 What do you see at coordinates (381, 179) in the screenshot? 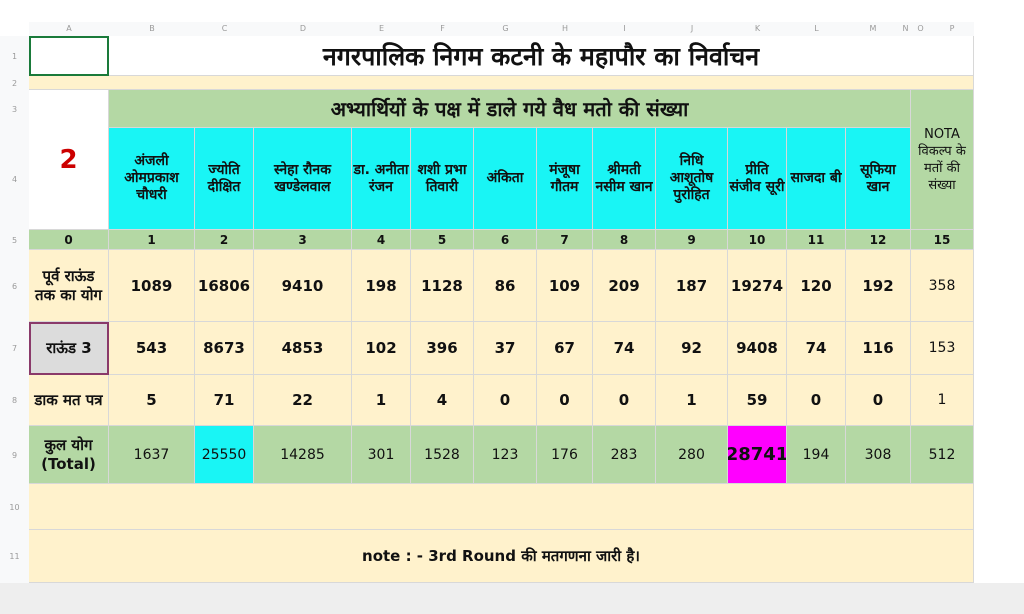
I see `candidate-name: डा. अनीता रंजन` at bounding box center [381, 179].